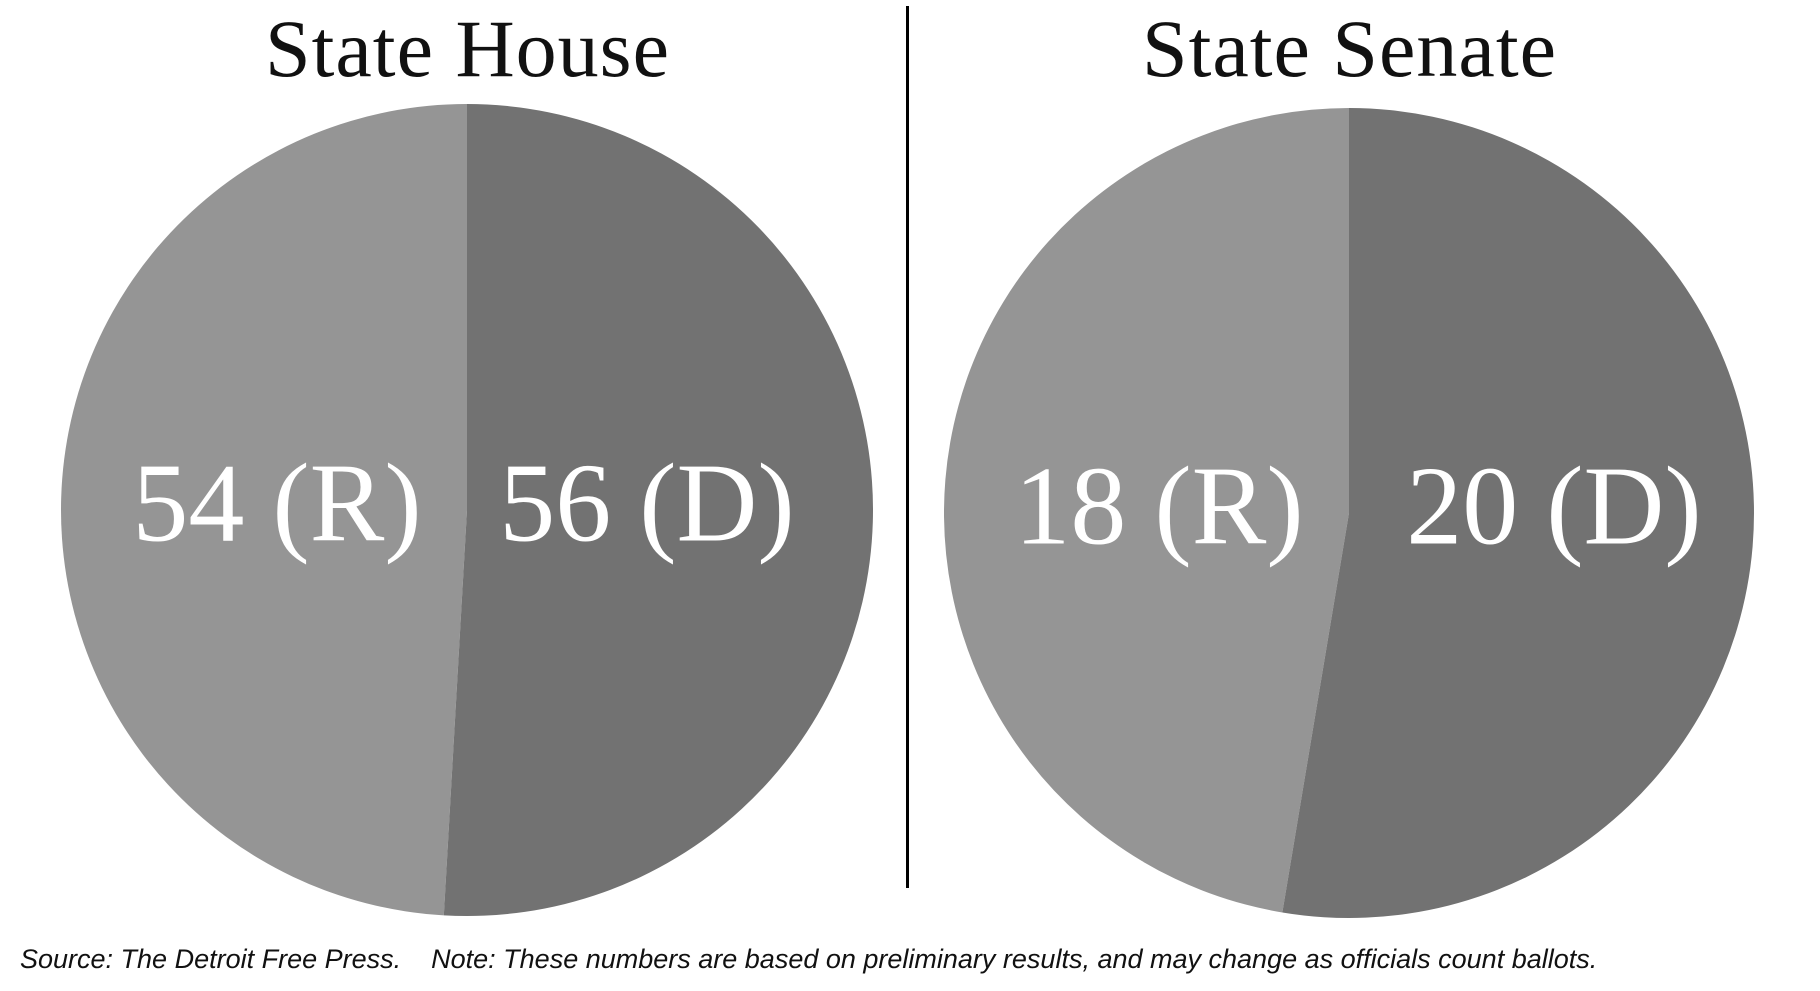 This screenshot has width=1820, height=991. Describe the element at coordinates (1158, 507) in the screenshot. I see `slice-label-republican: 18 (R)` at that location.